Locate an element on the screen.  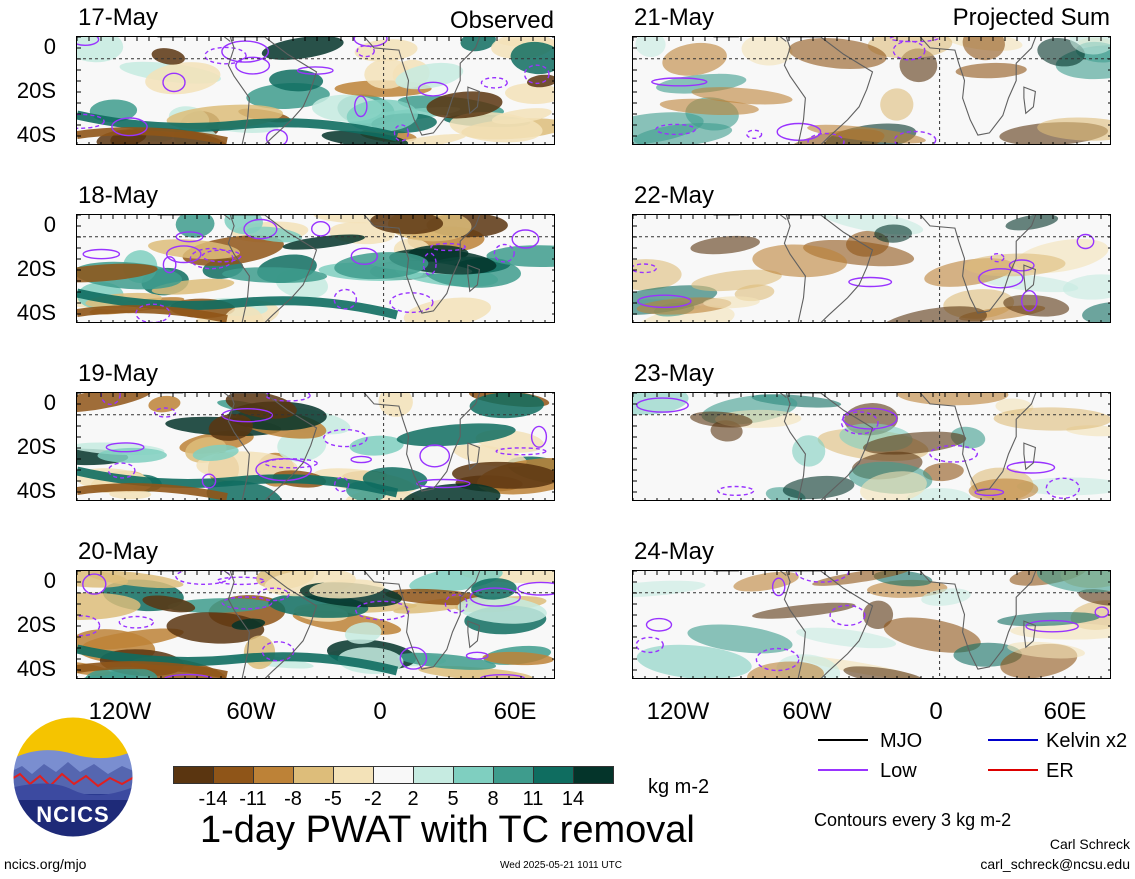
colorbar-label-8: 11 is located at coordinates (533, 799).